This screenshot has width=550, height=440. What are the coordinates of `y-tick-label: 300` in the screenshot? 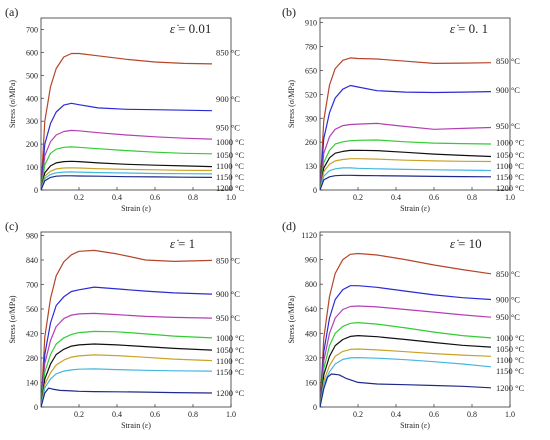 It's located at (32, 121).